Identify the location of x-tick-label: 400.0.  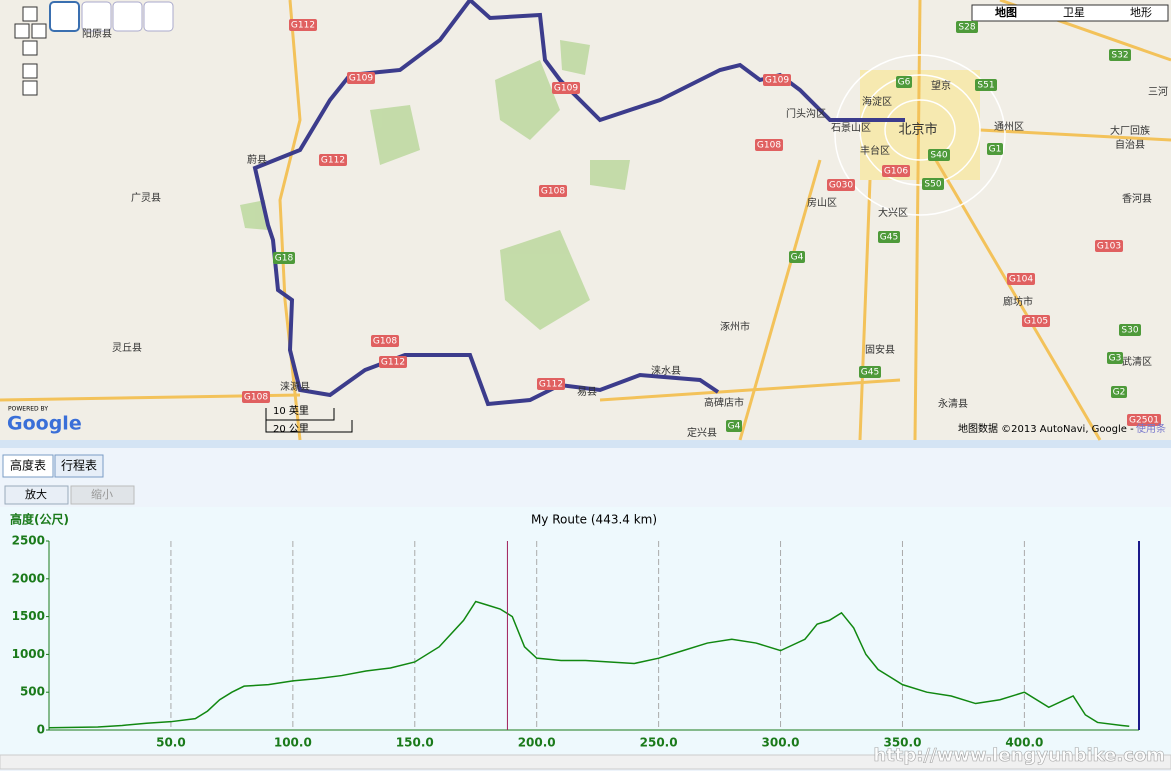
(1024, 743).